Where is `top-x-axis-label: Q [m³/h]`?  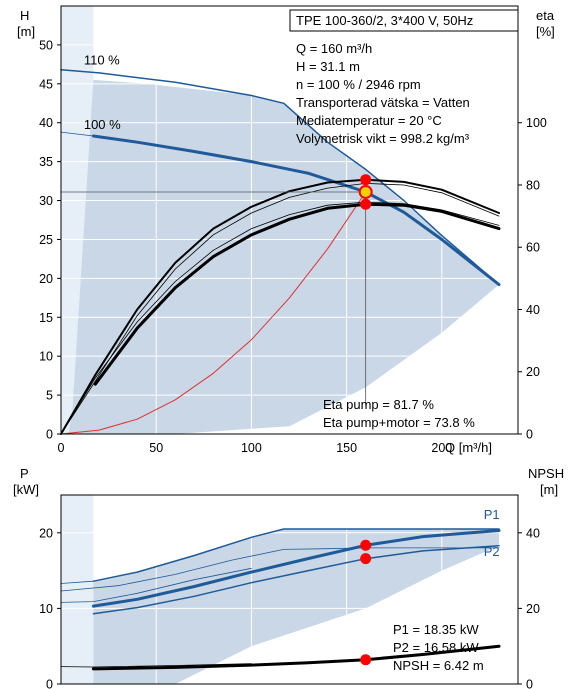
top-x-axis-label: Q [m³/h] is located at coordinates (468, 447).